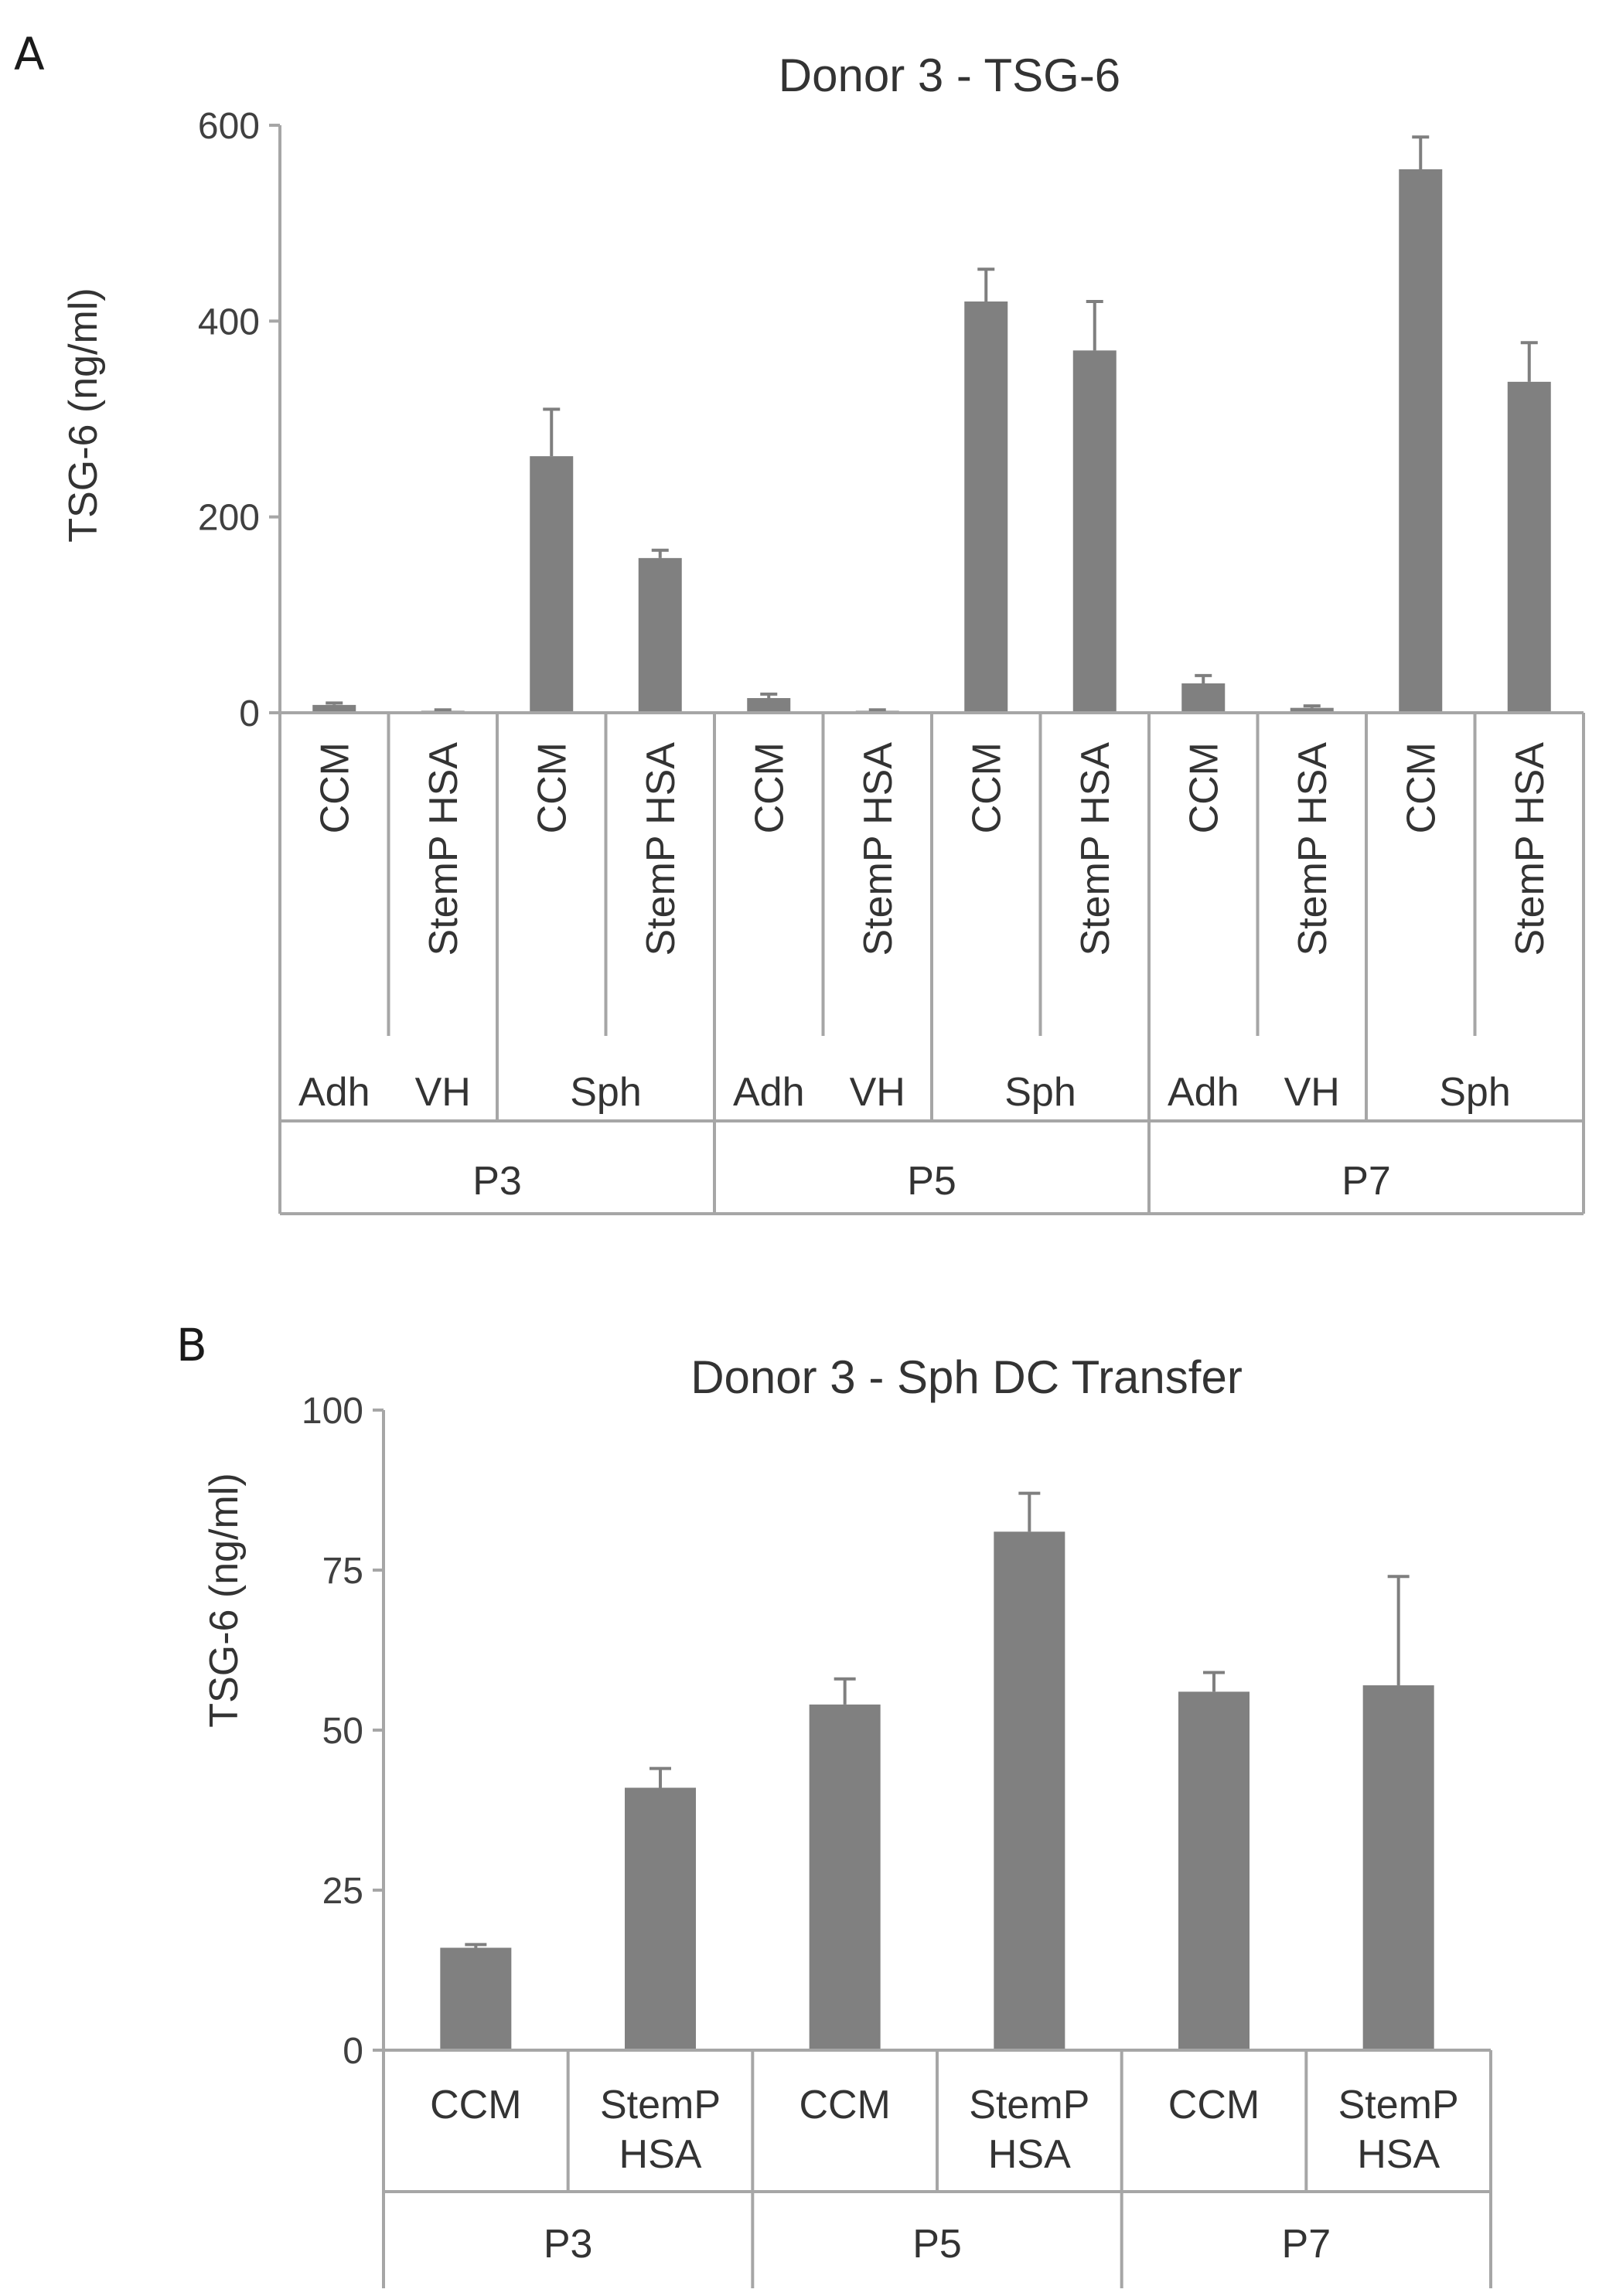 The width and height of the screenshot is (1599, 2296). I want to click on y-tick-label: 100, so click(332, 1411).